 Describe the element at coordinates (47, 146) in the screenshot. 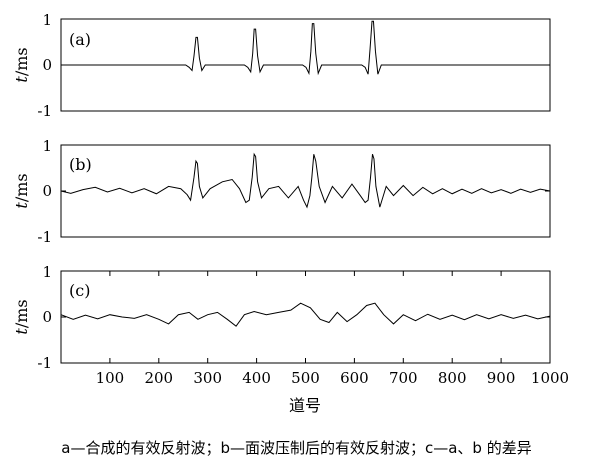

I see `y-tick-label-b-top: 1` at that location.